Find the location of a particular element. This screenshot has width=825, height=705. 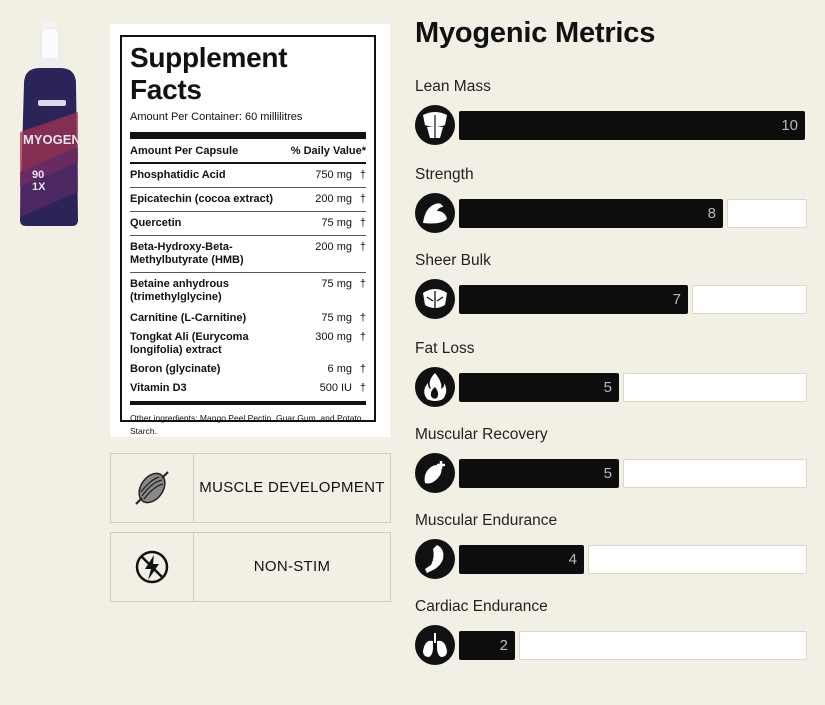

leg-muscle-icon is located at coordinates (435, 559).